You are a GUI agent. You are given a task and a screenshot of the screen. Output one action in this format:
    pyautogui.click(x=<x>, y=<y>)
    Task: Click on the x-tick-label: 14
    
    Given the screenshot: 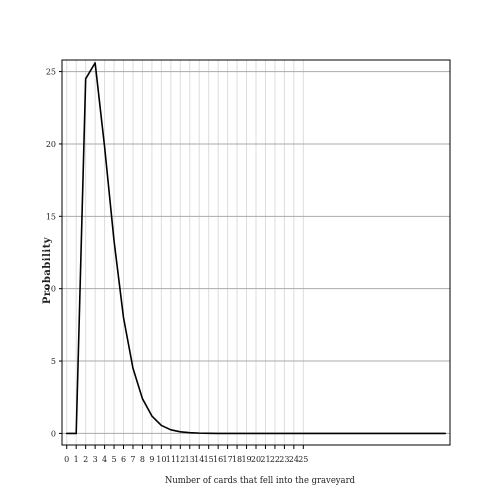 What is the action you would take?
    pyautogui.click(x=199, y=459)
    